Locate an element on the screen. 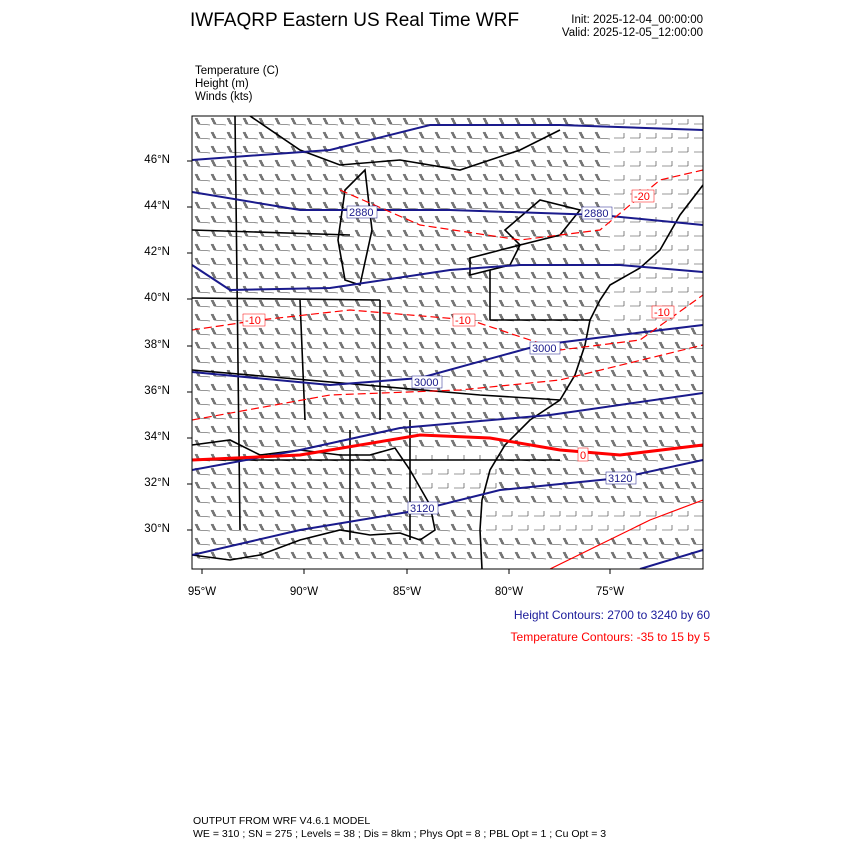  lat-label: 32°N is located at coordinates (157, 483).